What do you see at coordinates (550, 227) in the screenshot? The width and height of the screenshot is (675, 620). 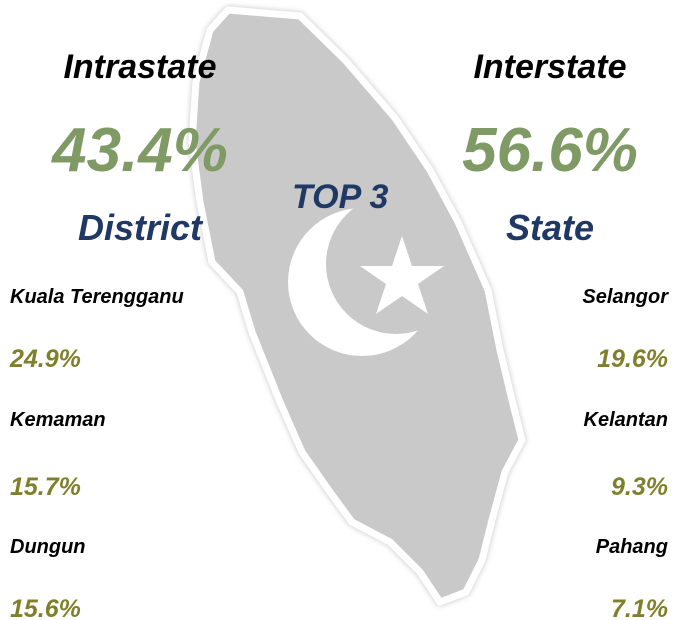 I see `interstate-label: State` at bounding box center [550, 227].